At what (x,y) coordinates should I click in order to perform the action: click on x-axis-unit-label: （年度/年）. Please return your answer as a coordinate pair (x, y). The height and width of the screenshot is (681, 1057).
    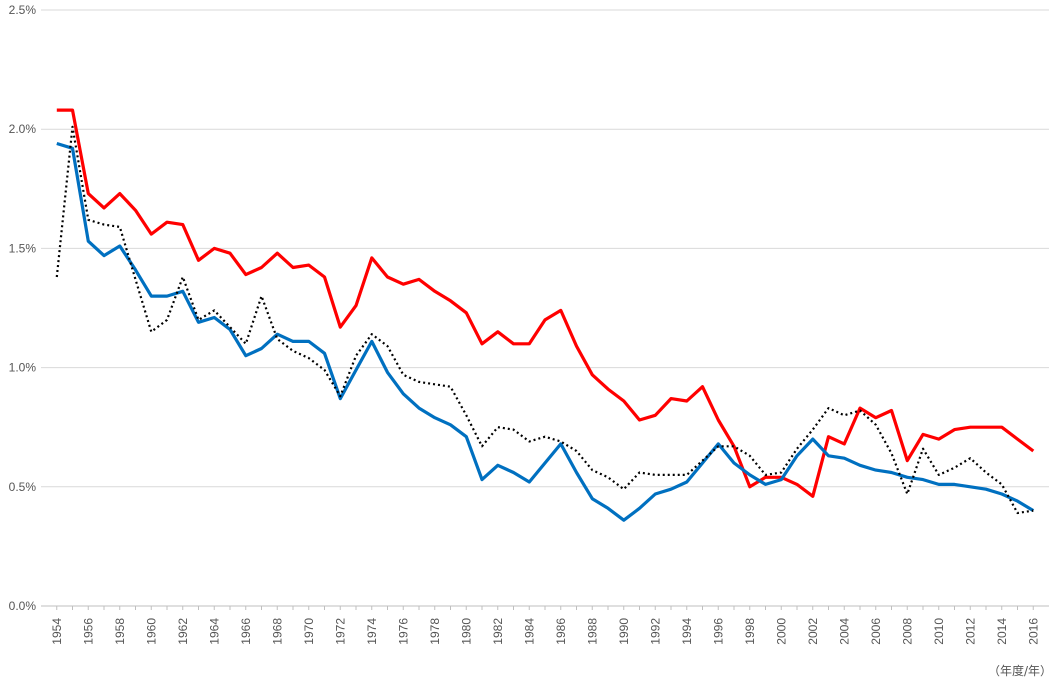
    Looking at the image, I should click on (1020, 670).